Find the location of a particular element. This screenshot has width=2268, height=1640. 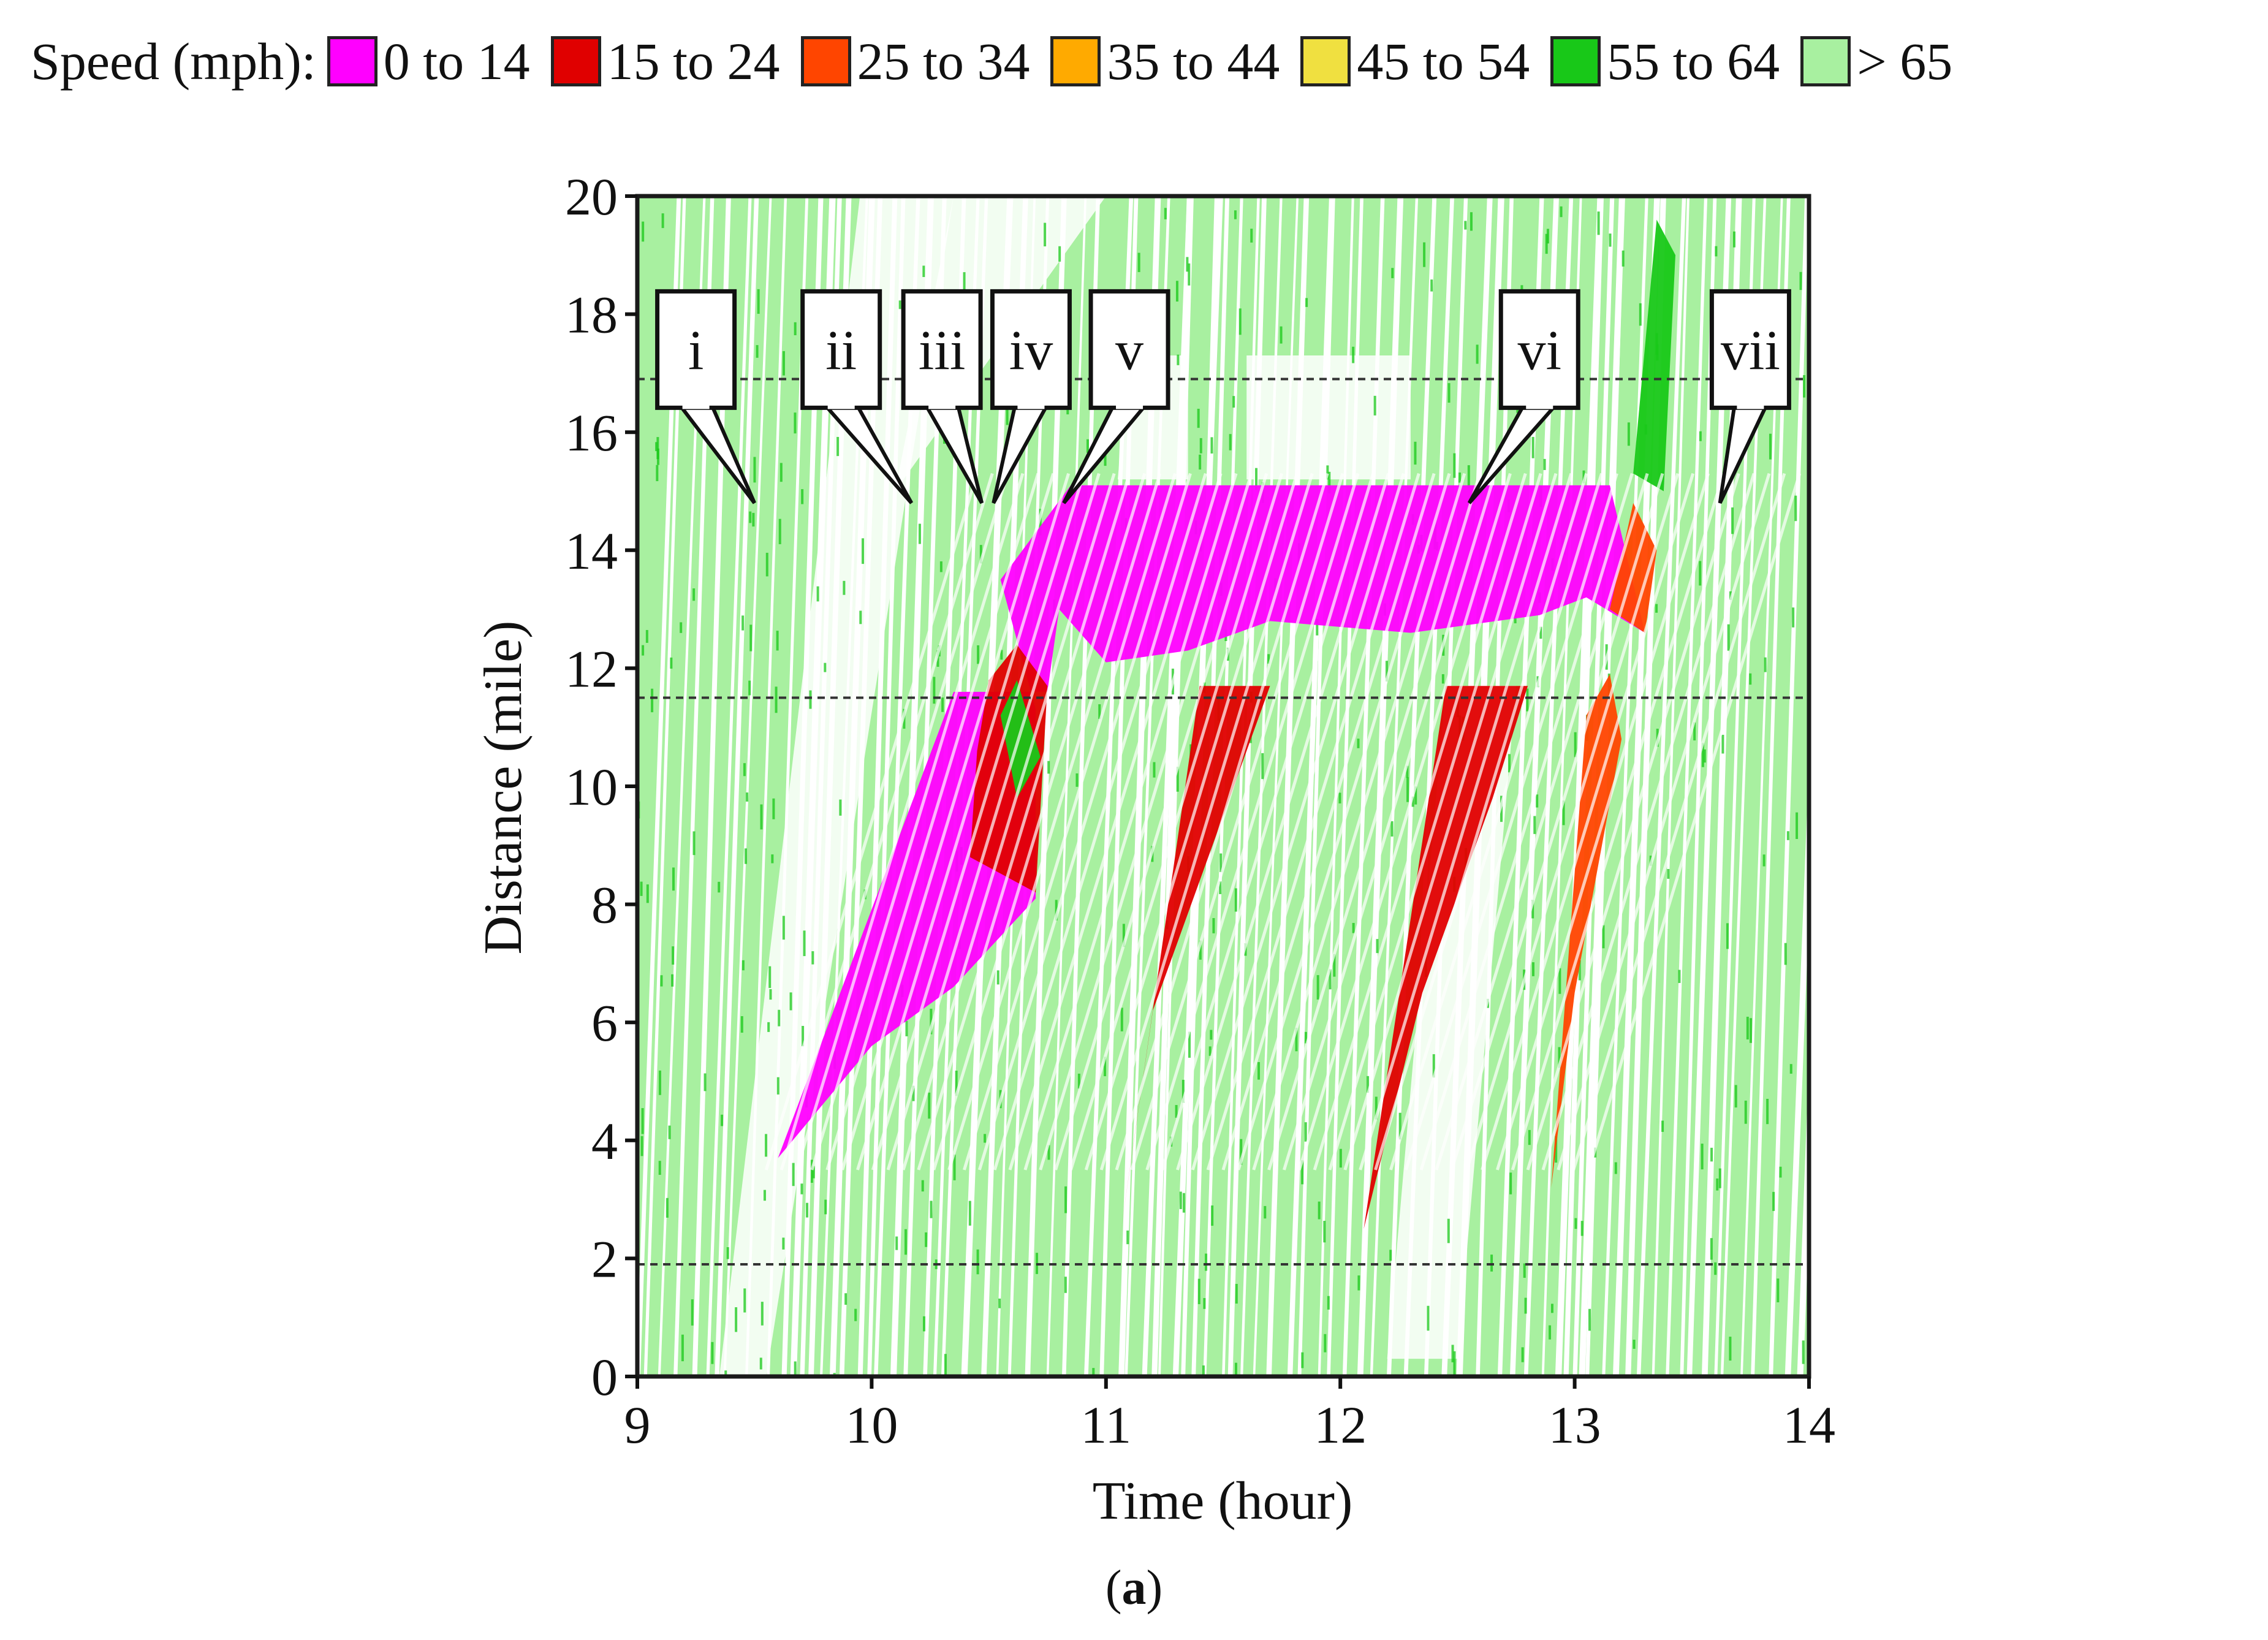

caption-label: a is located at coordinates (1134, 1588).